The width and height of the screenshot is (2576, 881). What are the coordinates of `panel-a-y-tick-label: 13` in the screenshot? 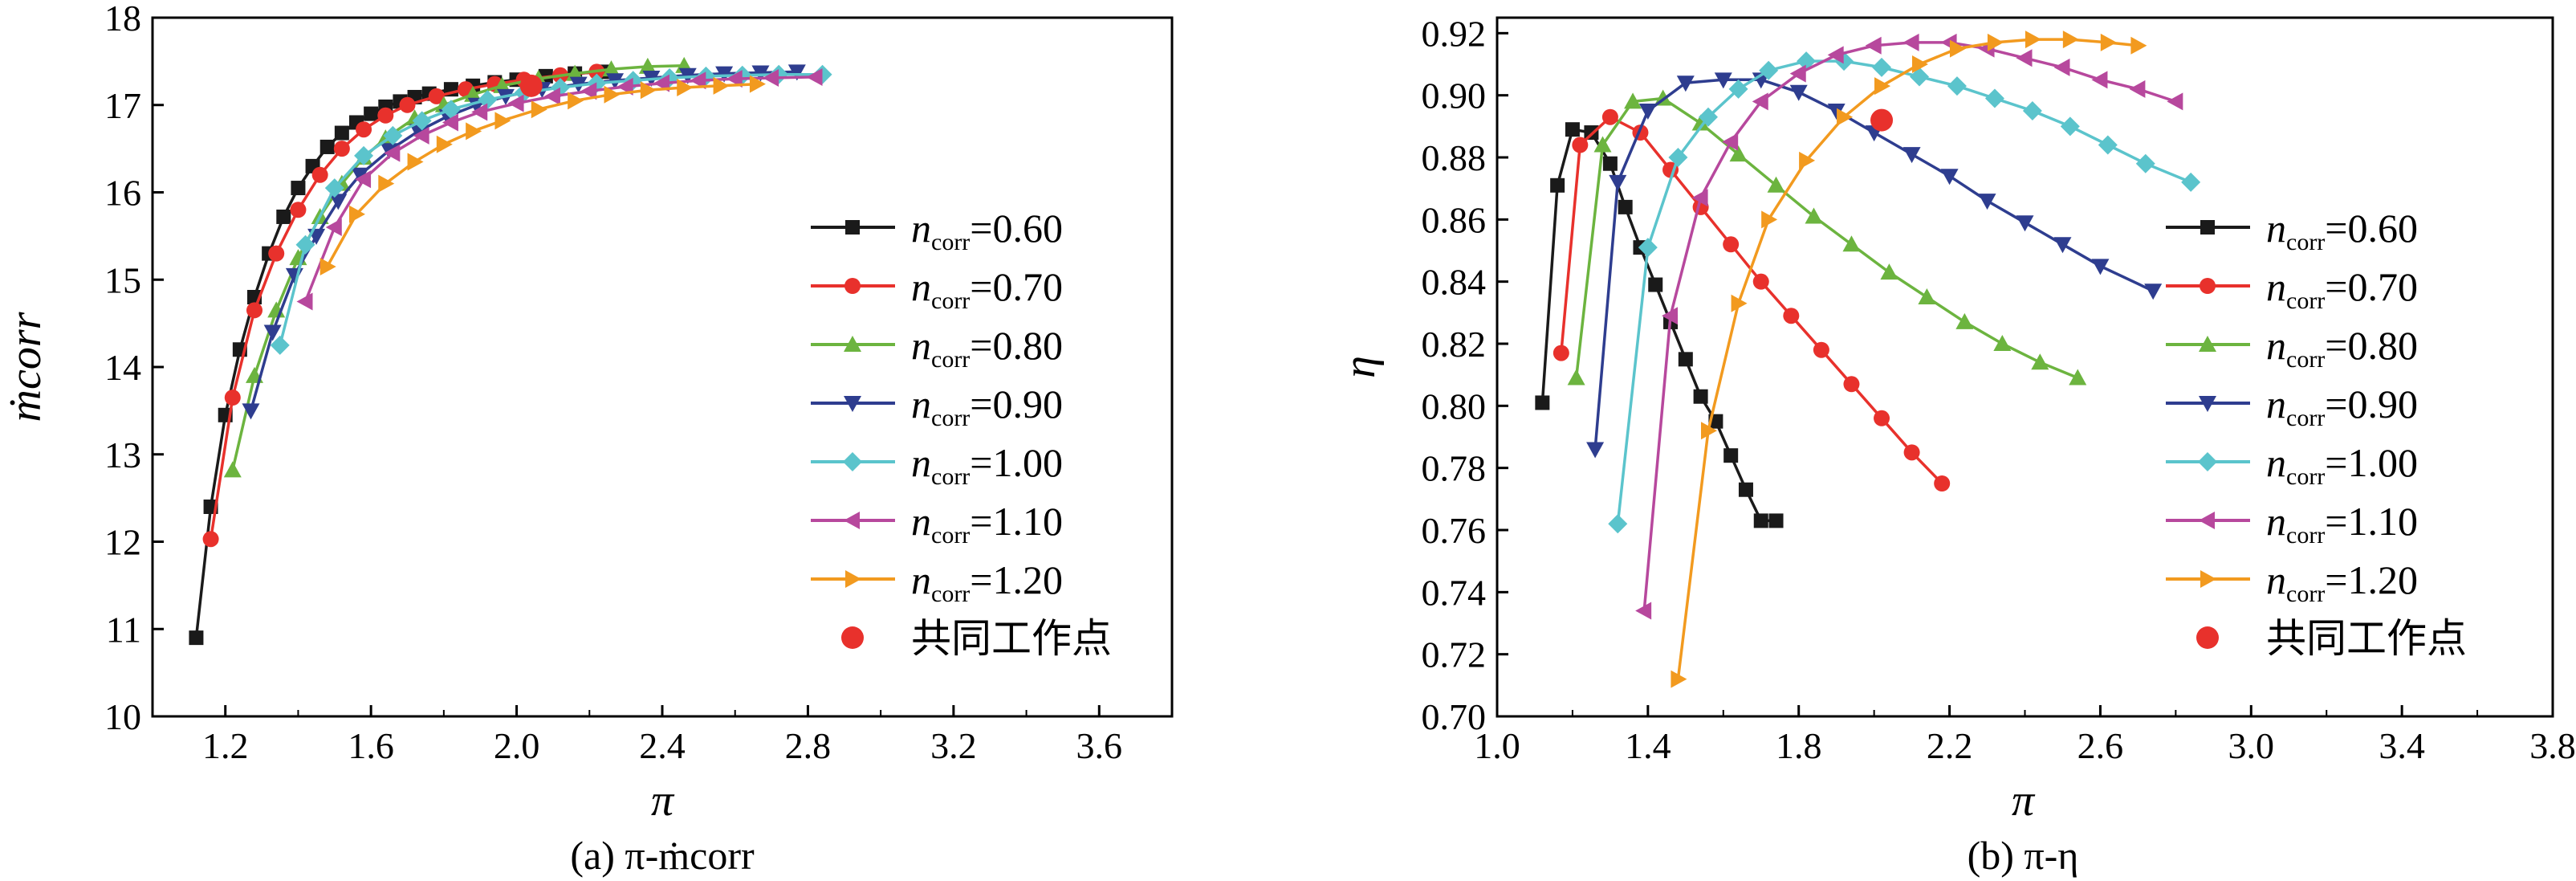 It's located at (122, 454).